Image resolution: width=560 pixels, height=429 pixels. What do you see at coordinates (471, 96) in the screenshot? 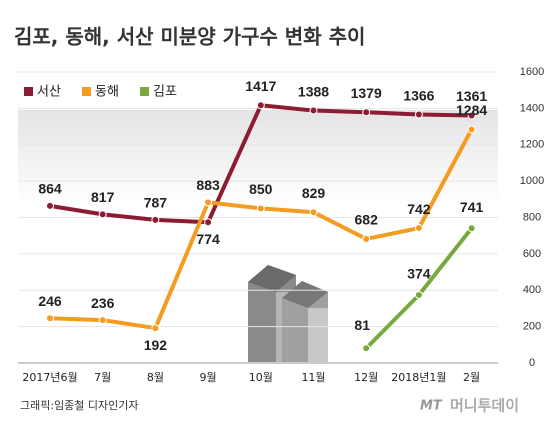
I see `data-label: 1361` at bounding box center [471, 96].